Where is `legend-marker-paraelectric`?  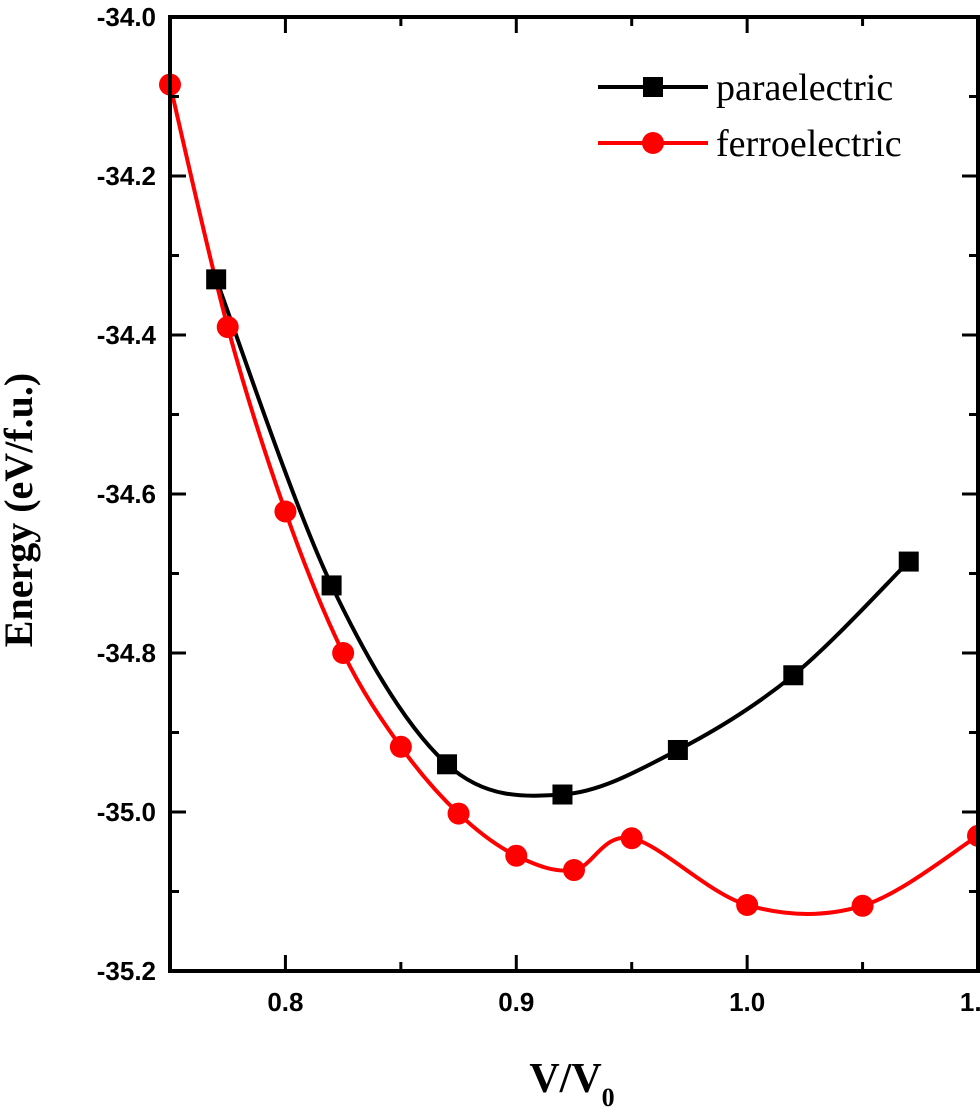
legend-marker-paraelectric is located at coordinates (653, 87).